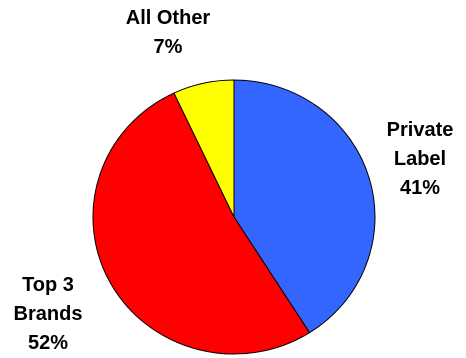 The image size is (466, 358). I want to click on slice-label-private-label: Private Label 41%, so click(417, 159).